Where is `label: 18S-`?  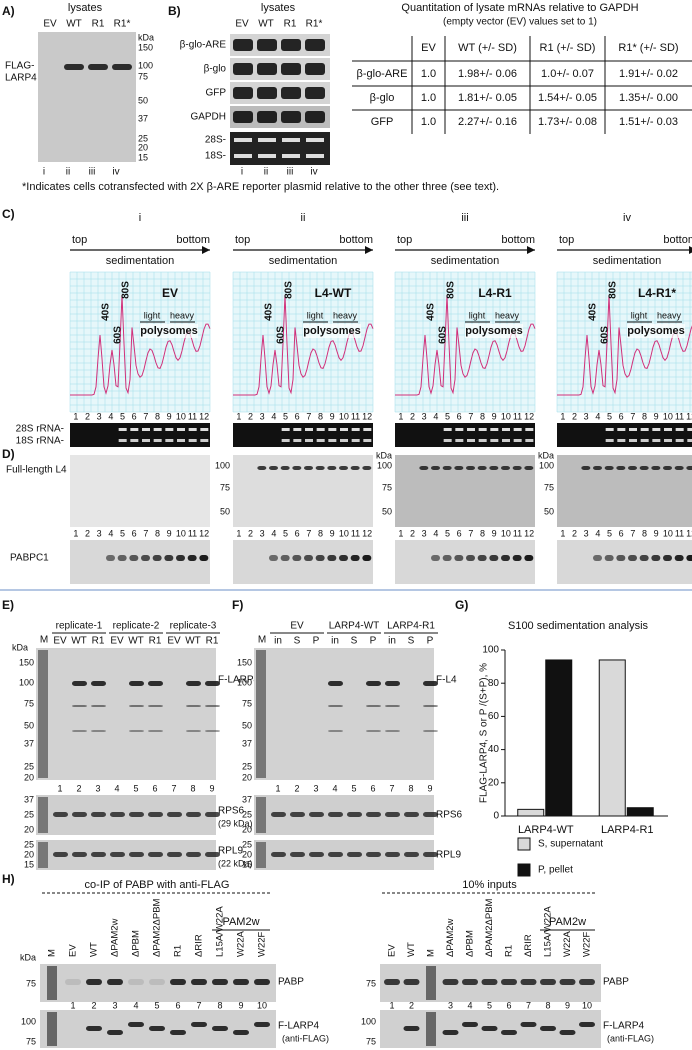
label: 18S- is located at coordinates (215, 156).